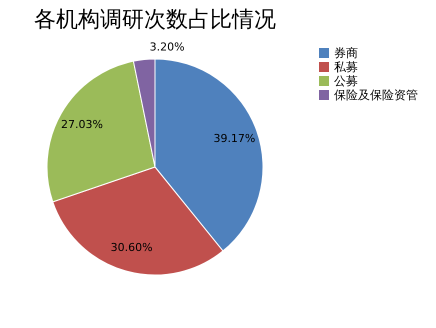  I want to click on legend-label: 券商, so click(346, 53).